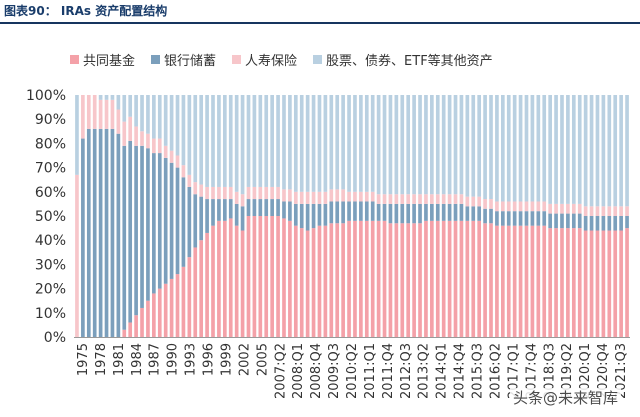 The height and width of the screenshot is (417, 640). Describe the element at coordinates (173, 359) in the screenshot. I see `x-tick-label: 1990` at that location.